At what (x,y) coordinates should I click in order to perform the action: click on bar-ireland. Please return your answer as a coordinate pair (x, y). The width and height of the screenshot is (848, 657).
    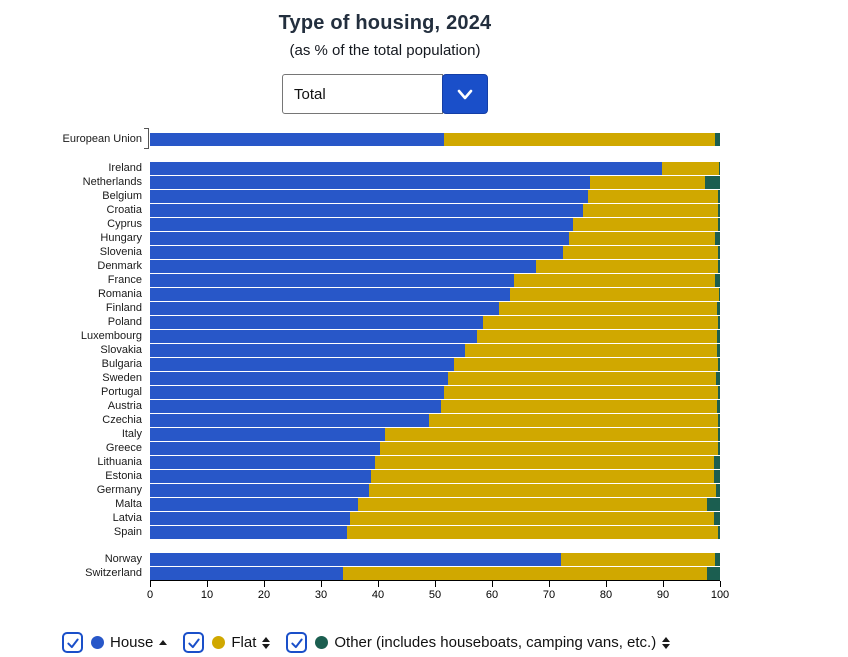
    Looking at the image, I should click on (435, 168).